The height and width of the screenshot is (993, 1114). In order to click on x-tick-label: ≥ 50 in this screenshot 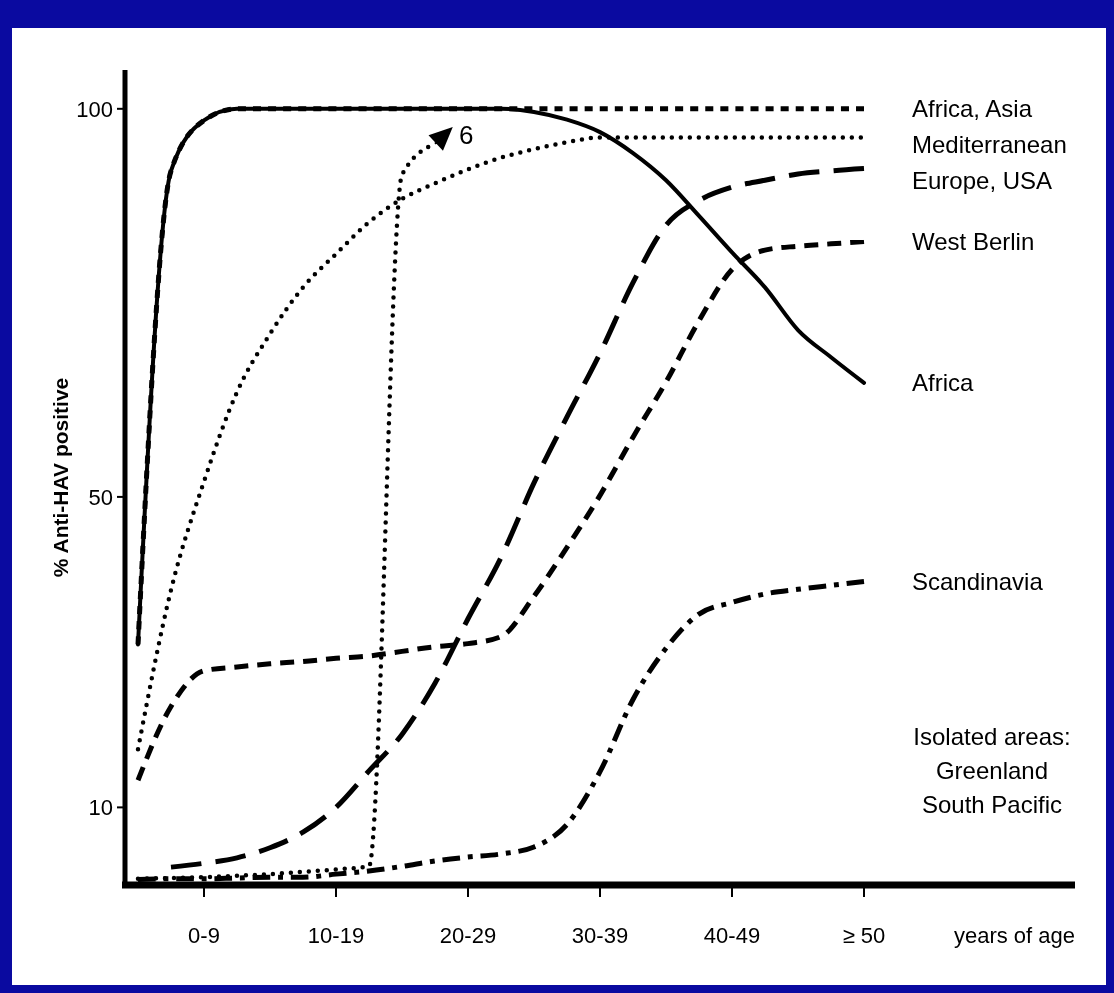, I will do `click(864, 935)`.